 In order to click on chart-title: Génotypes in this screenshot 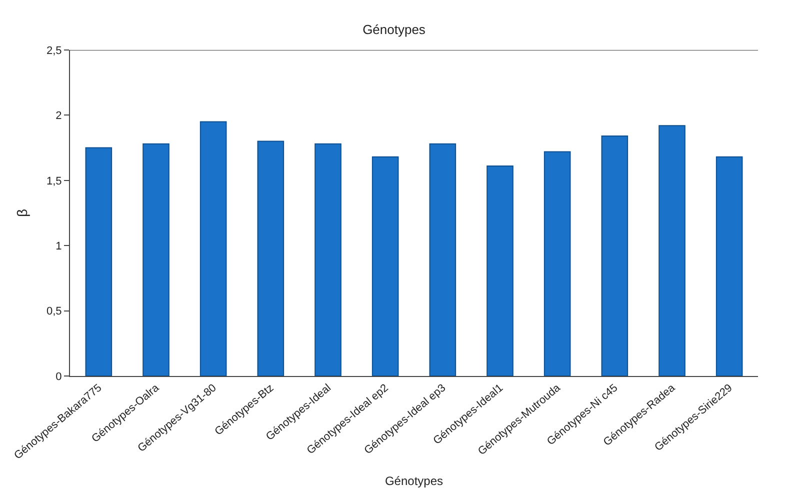, I will do `click(394, 29)`.